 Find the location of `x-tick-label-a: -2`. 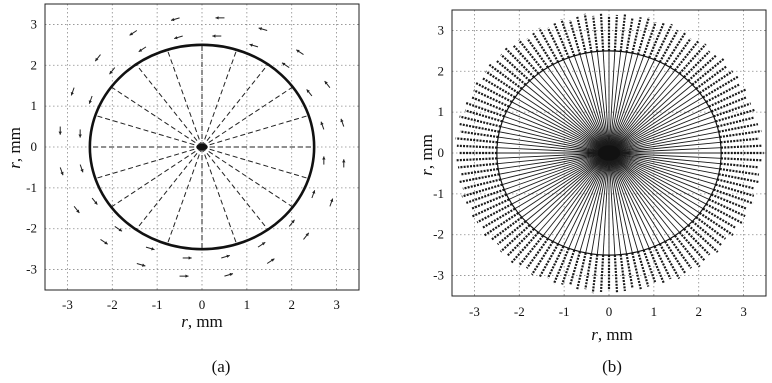

x-tick-label-a: -2 is located at coordinates (112, 304).